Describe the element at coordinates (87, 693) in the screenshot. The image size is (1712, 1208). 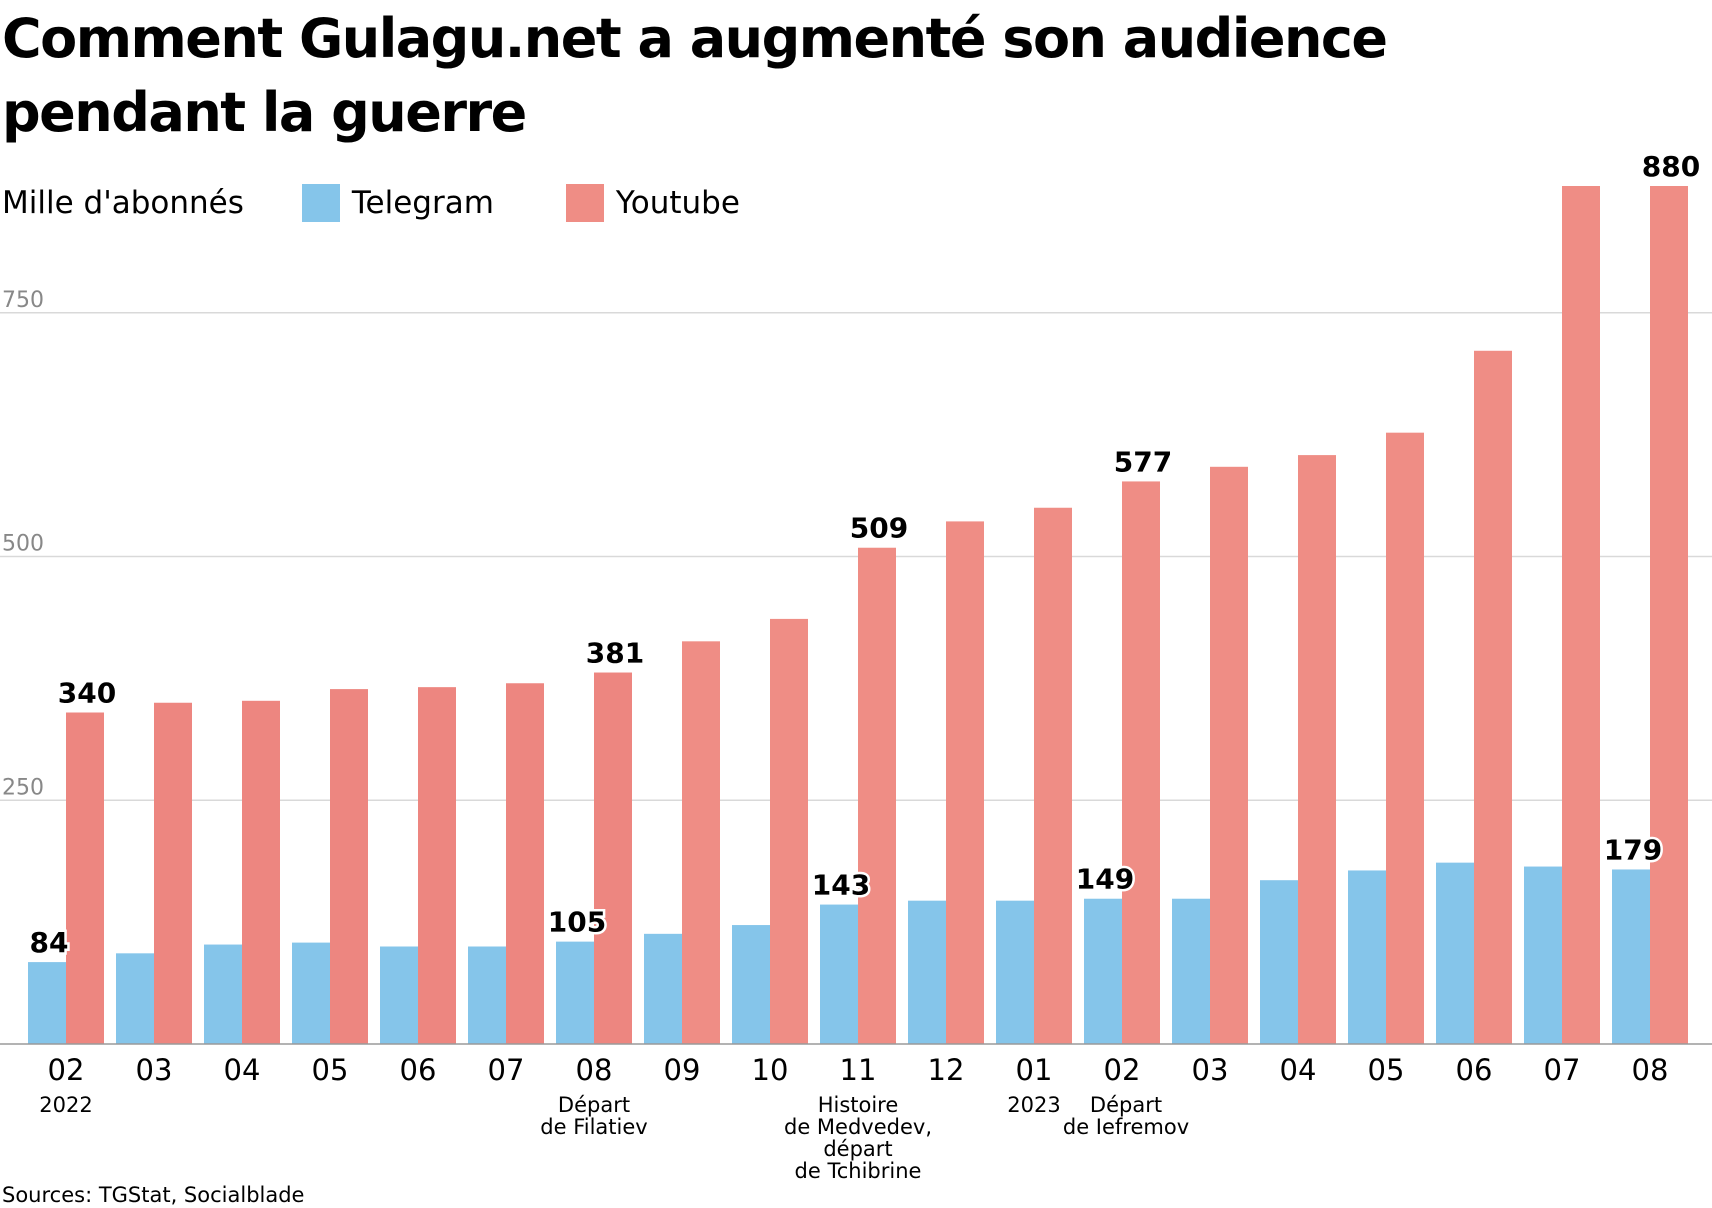
I see `youtube-value-label-0: 340` at that location.